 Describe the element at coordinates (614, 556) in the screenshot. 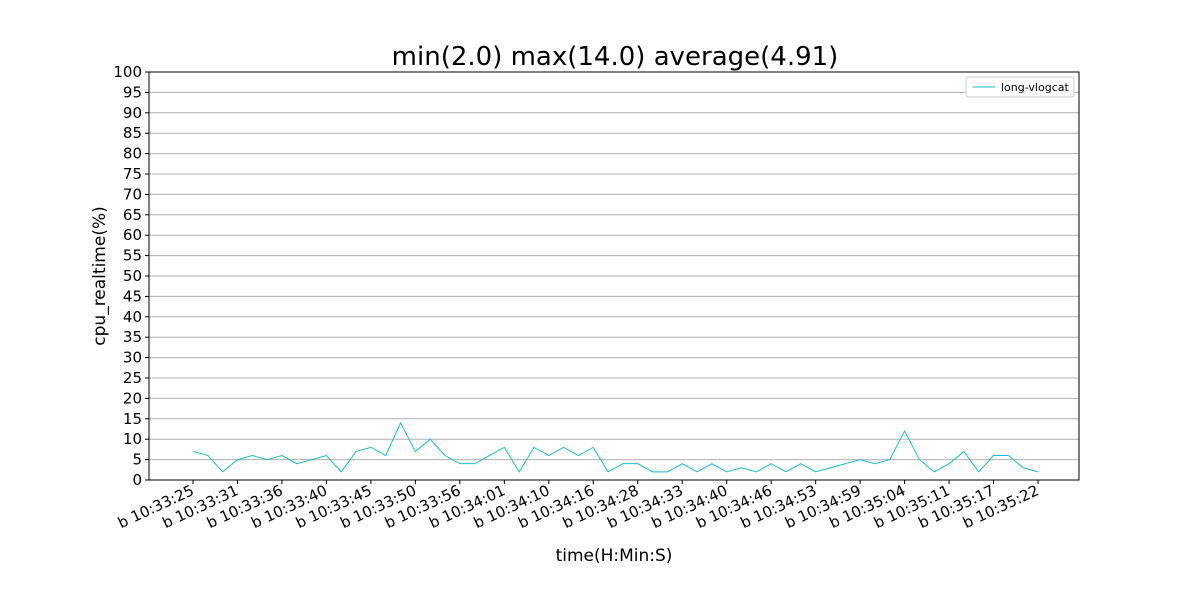

I see `x-axis-label: time(H:Min:S)` at that location.